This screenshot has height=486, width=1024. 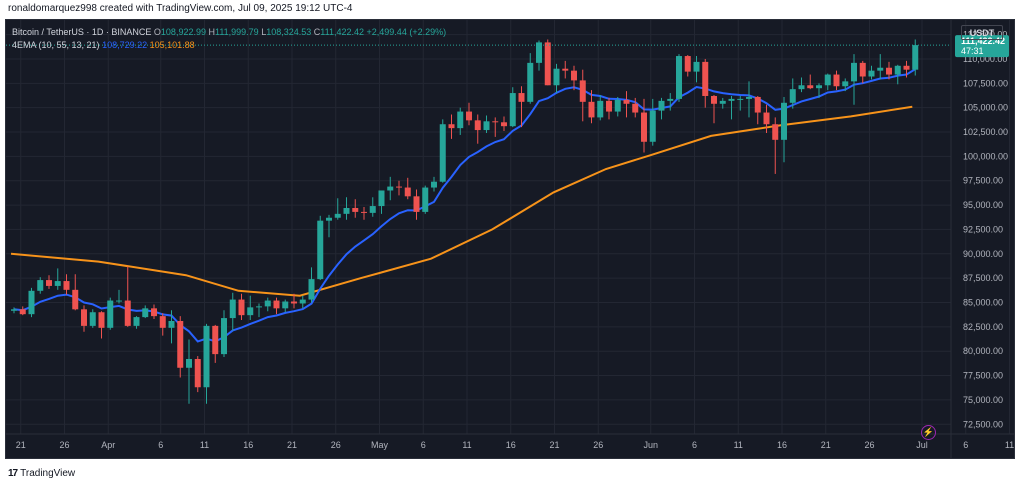 I want to click on tradingview-mark-icon: 17, so click(x=13, y=473).